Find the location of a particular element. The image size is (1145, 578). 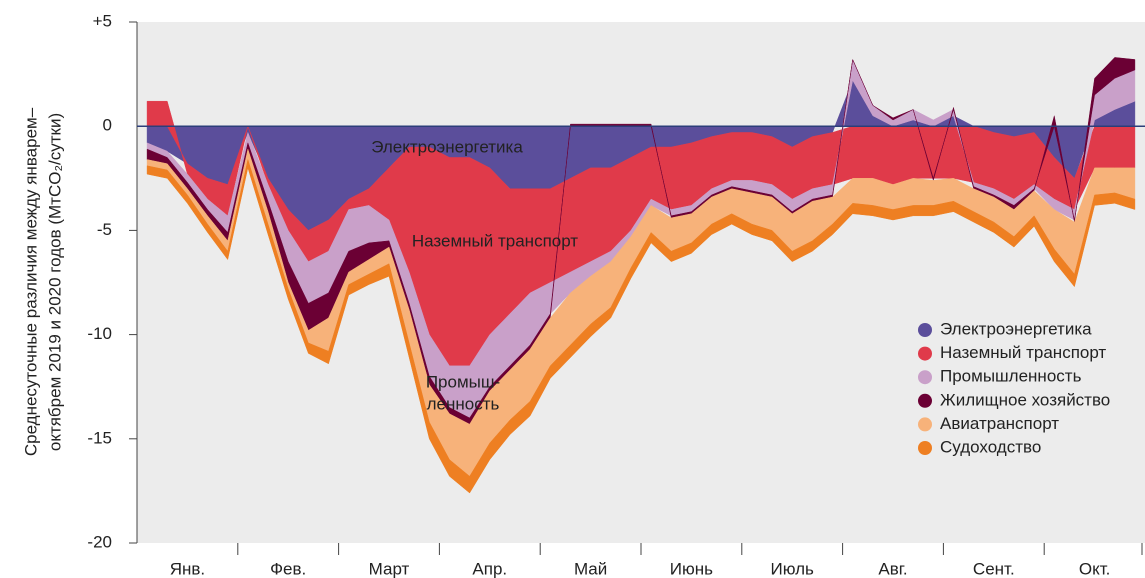

x-tick-label: Окт. is located at coordinates (1094, 568).